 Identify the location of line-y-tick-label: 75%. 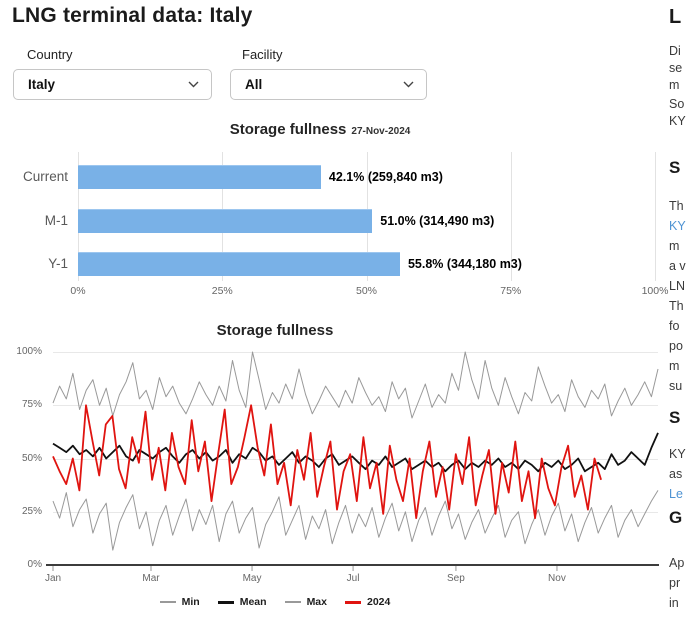
(31, 405).